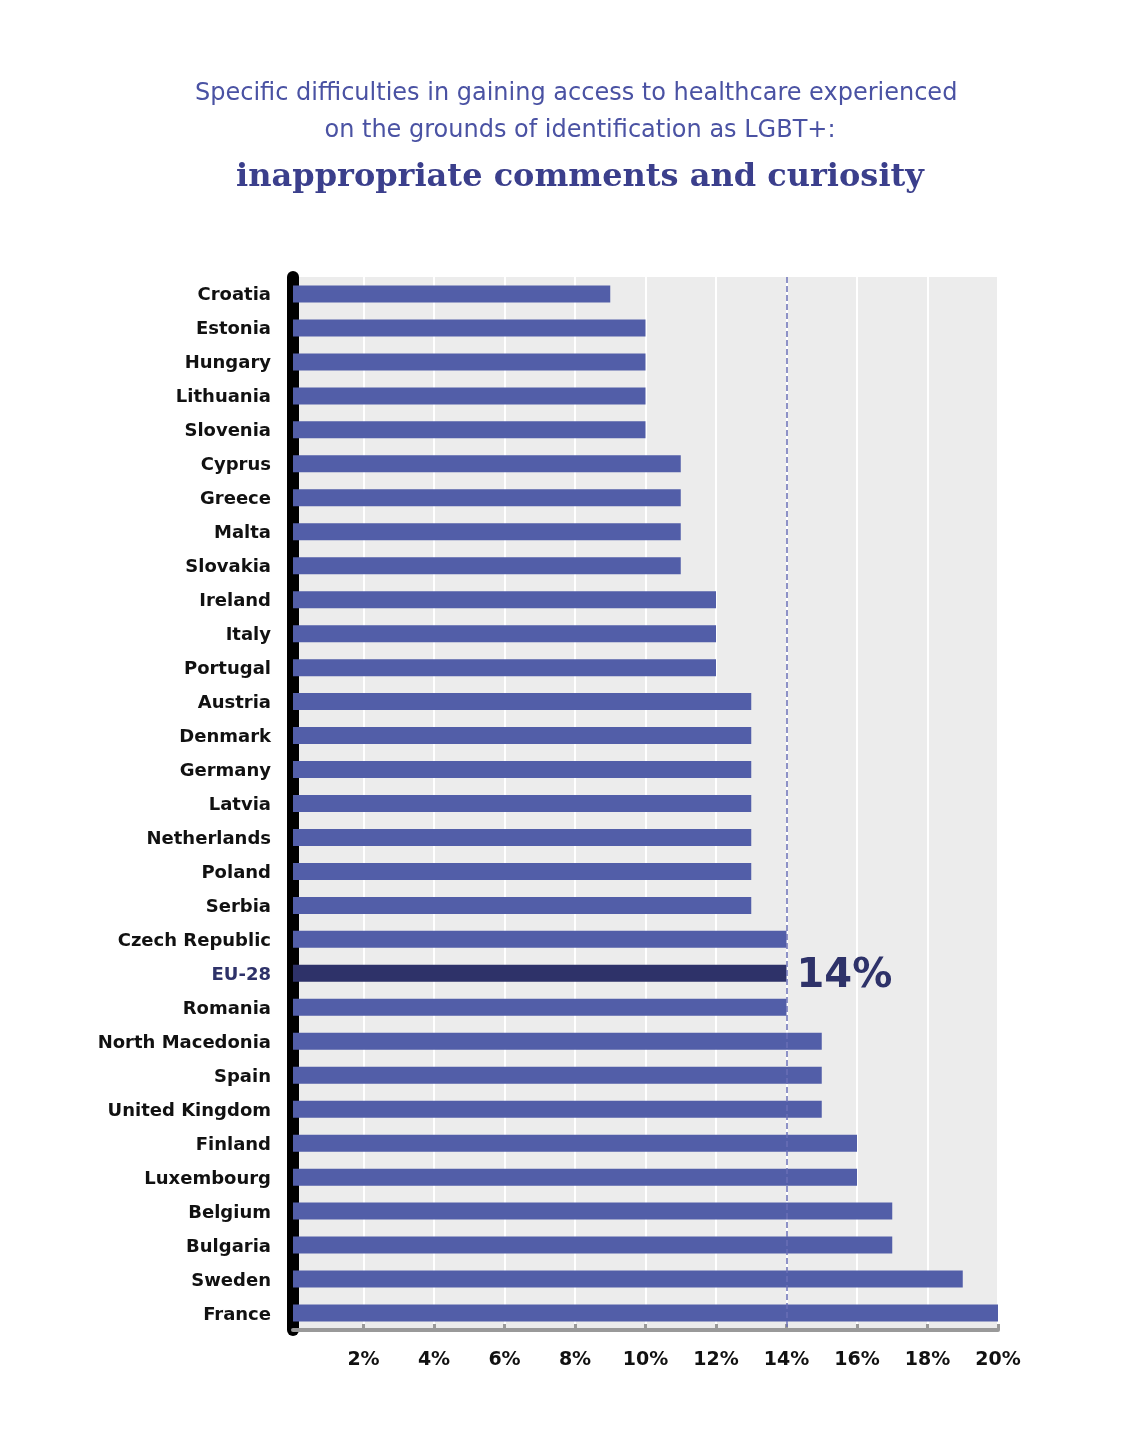 Image resolution: width=1128 pixels, height=1438 pixels. I want to click on y-tick-label: Portugal, so click(227, 668).